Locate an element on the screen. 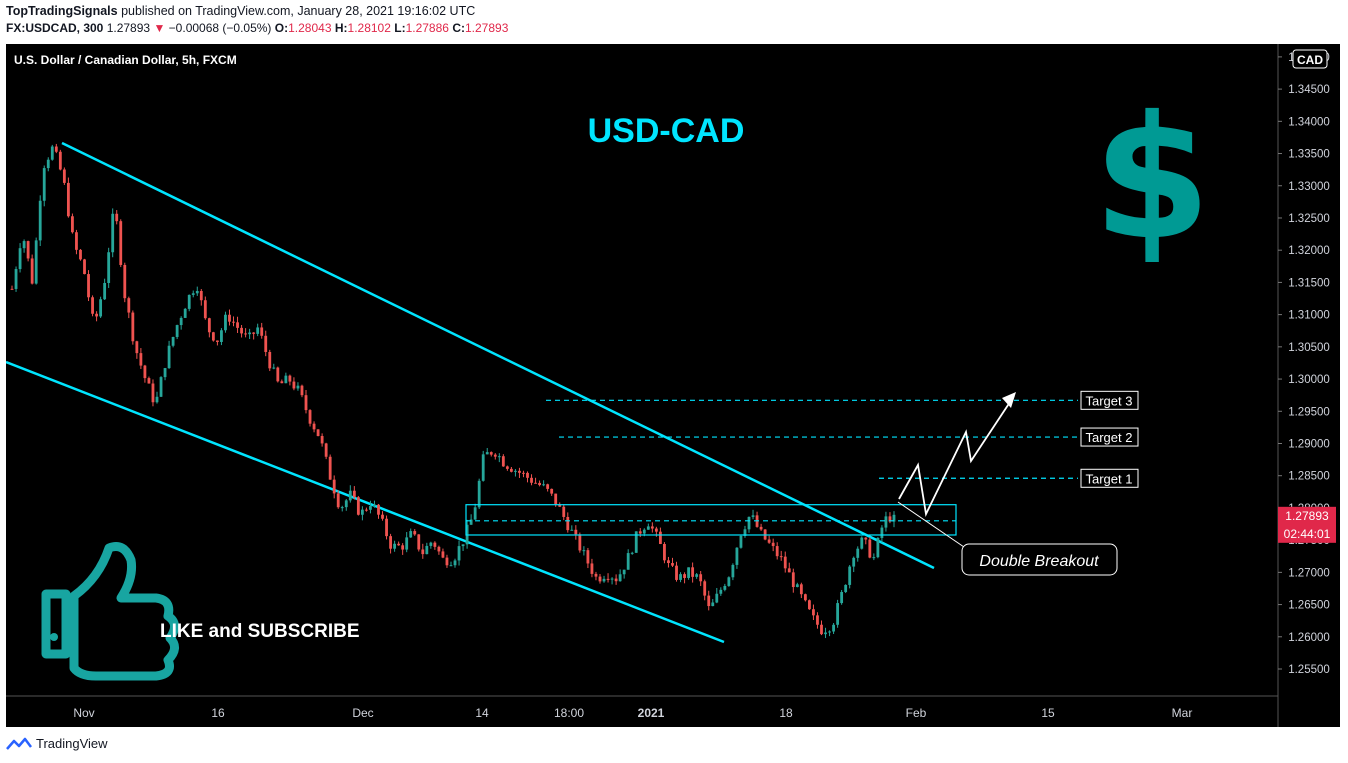 The height and width of the screenshot is (763, 1348). target-label-text: Target 2 is located at coordinates (1109, 437).